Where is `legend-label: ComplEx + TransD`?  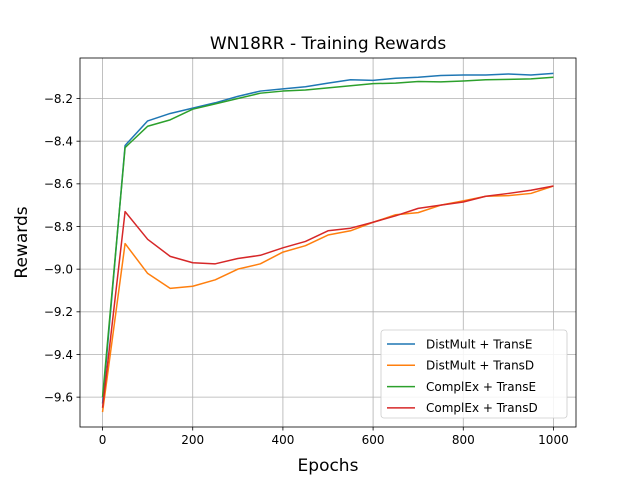
legend-label: ComplEx + TransD is located at coordinates (482, 408).